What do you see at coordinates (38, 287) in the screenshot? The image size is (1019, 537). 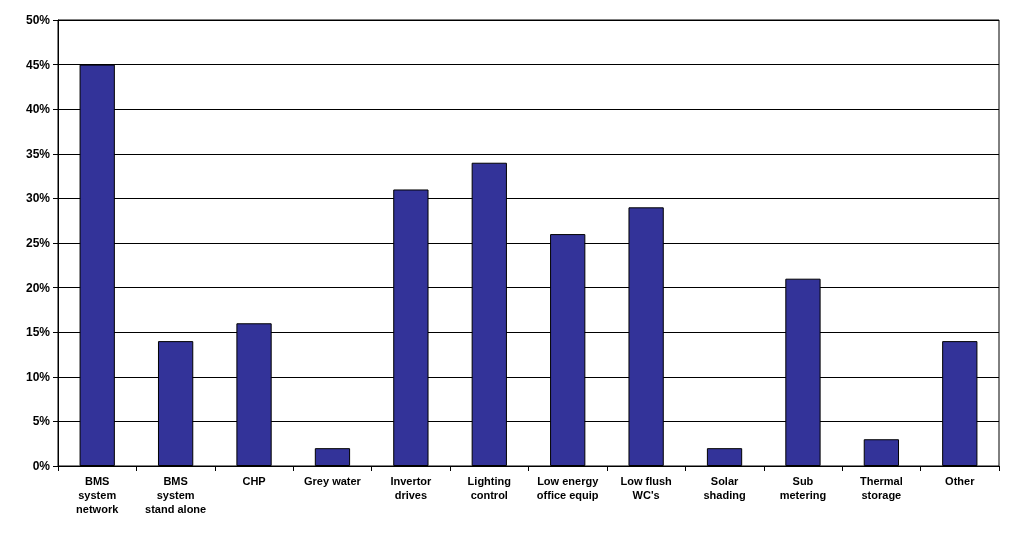 I see `y-tick-label: 20%` at bounding box center [38, 287].